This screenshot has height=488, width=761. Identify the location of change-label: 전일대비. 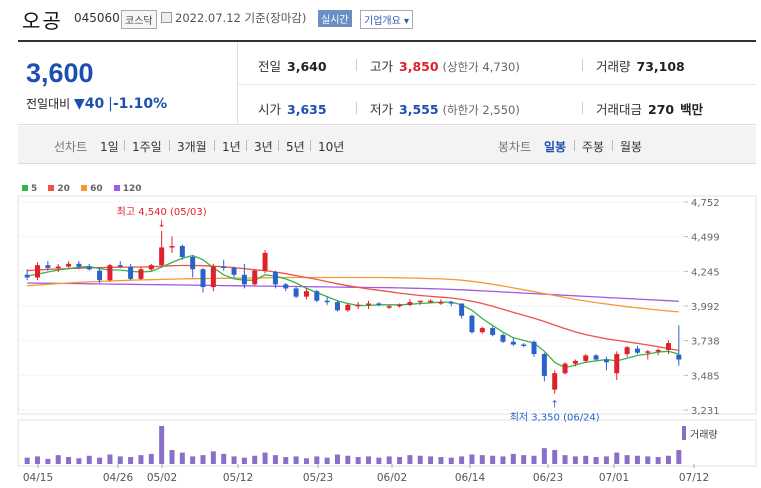
(48, 104).